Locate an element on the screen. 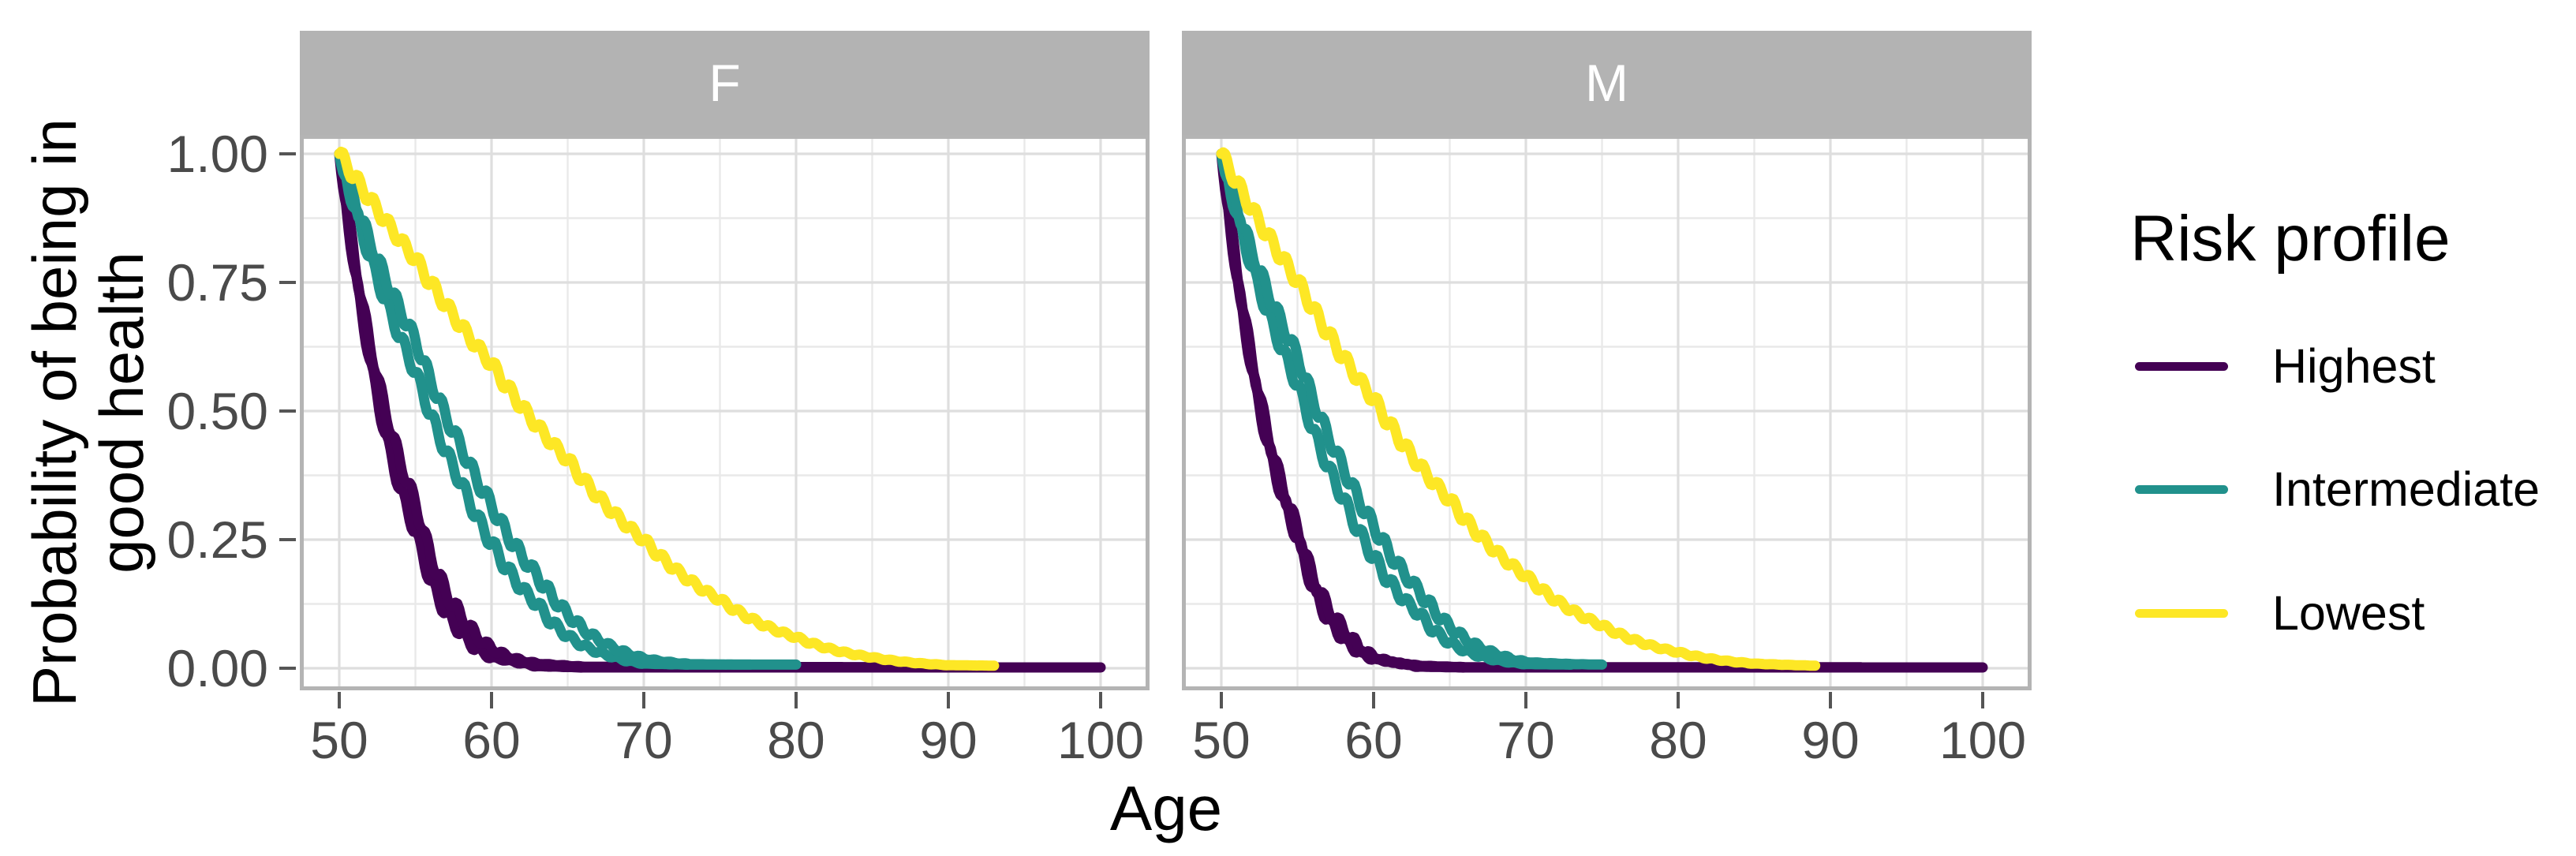 The width and height of the screenshot is (2576, 856). legend-entry-intermediate: Intermediate is located at coordinates (2337, 490).